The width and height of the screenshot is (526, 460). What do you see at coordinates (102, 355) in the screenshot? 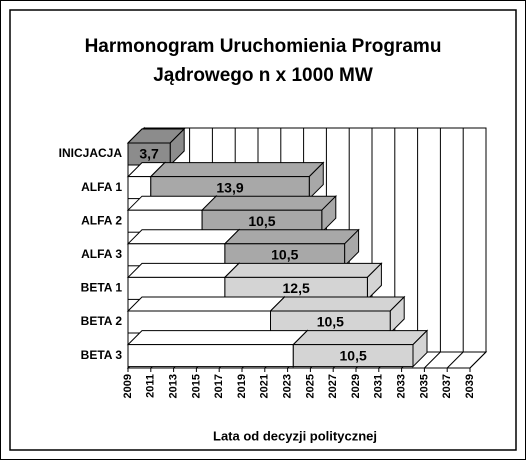
I see `category-label: BETA 3` at bounding box center [102, 355].